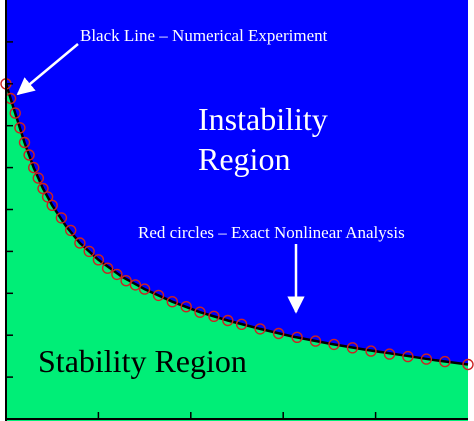 The height and width of the screenshot is (421, 474). I want to click on red-circles-annotation: Red circles – Exact Nonlinear Analysis, so click(271, 232).